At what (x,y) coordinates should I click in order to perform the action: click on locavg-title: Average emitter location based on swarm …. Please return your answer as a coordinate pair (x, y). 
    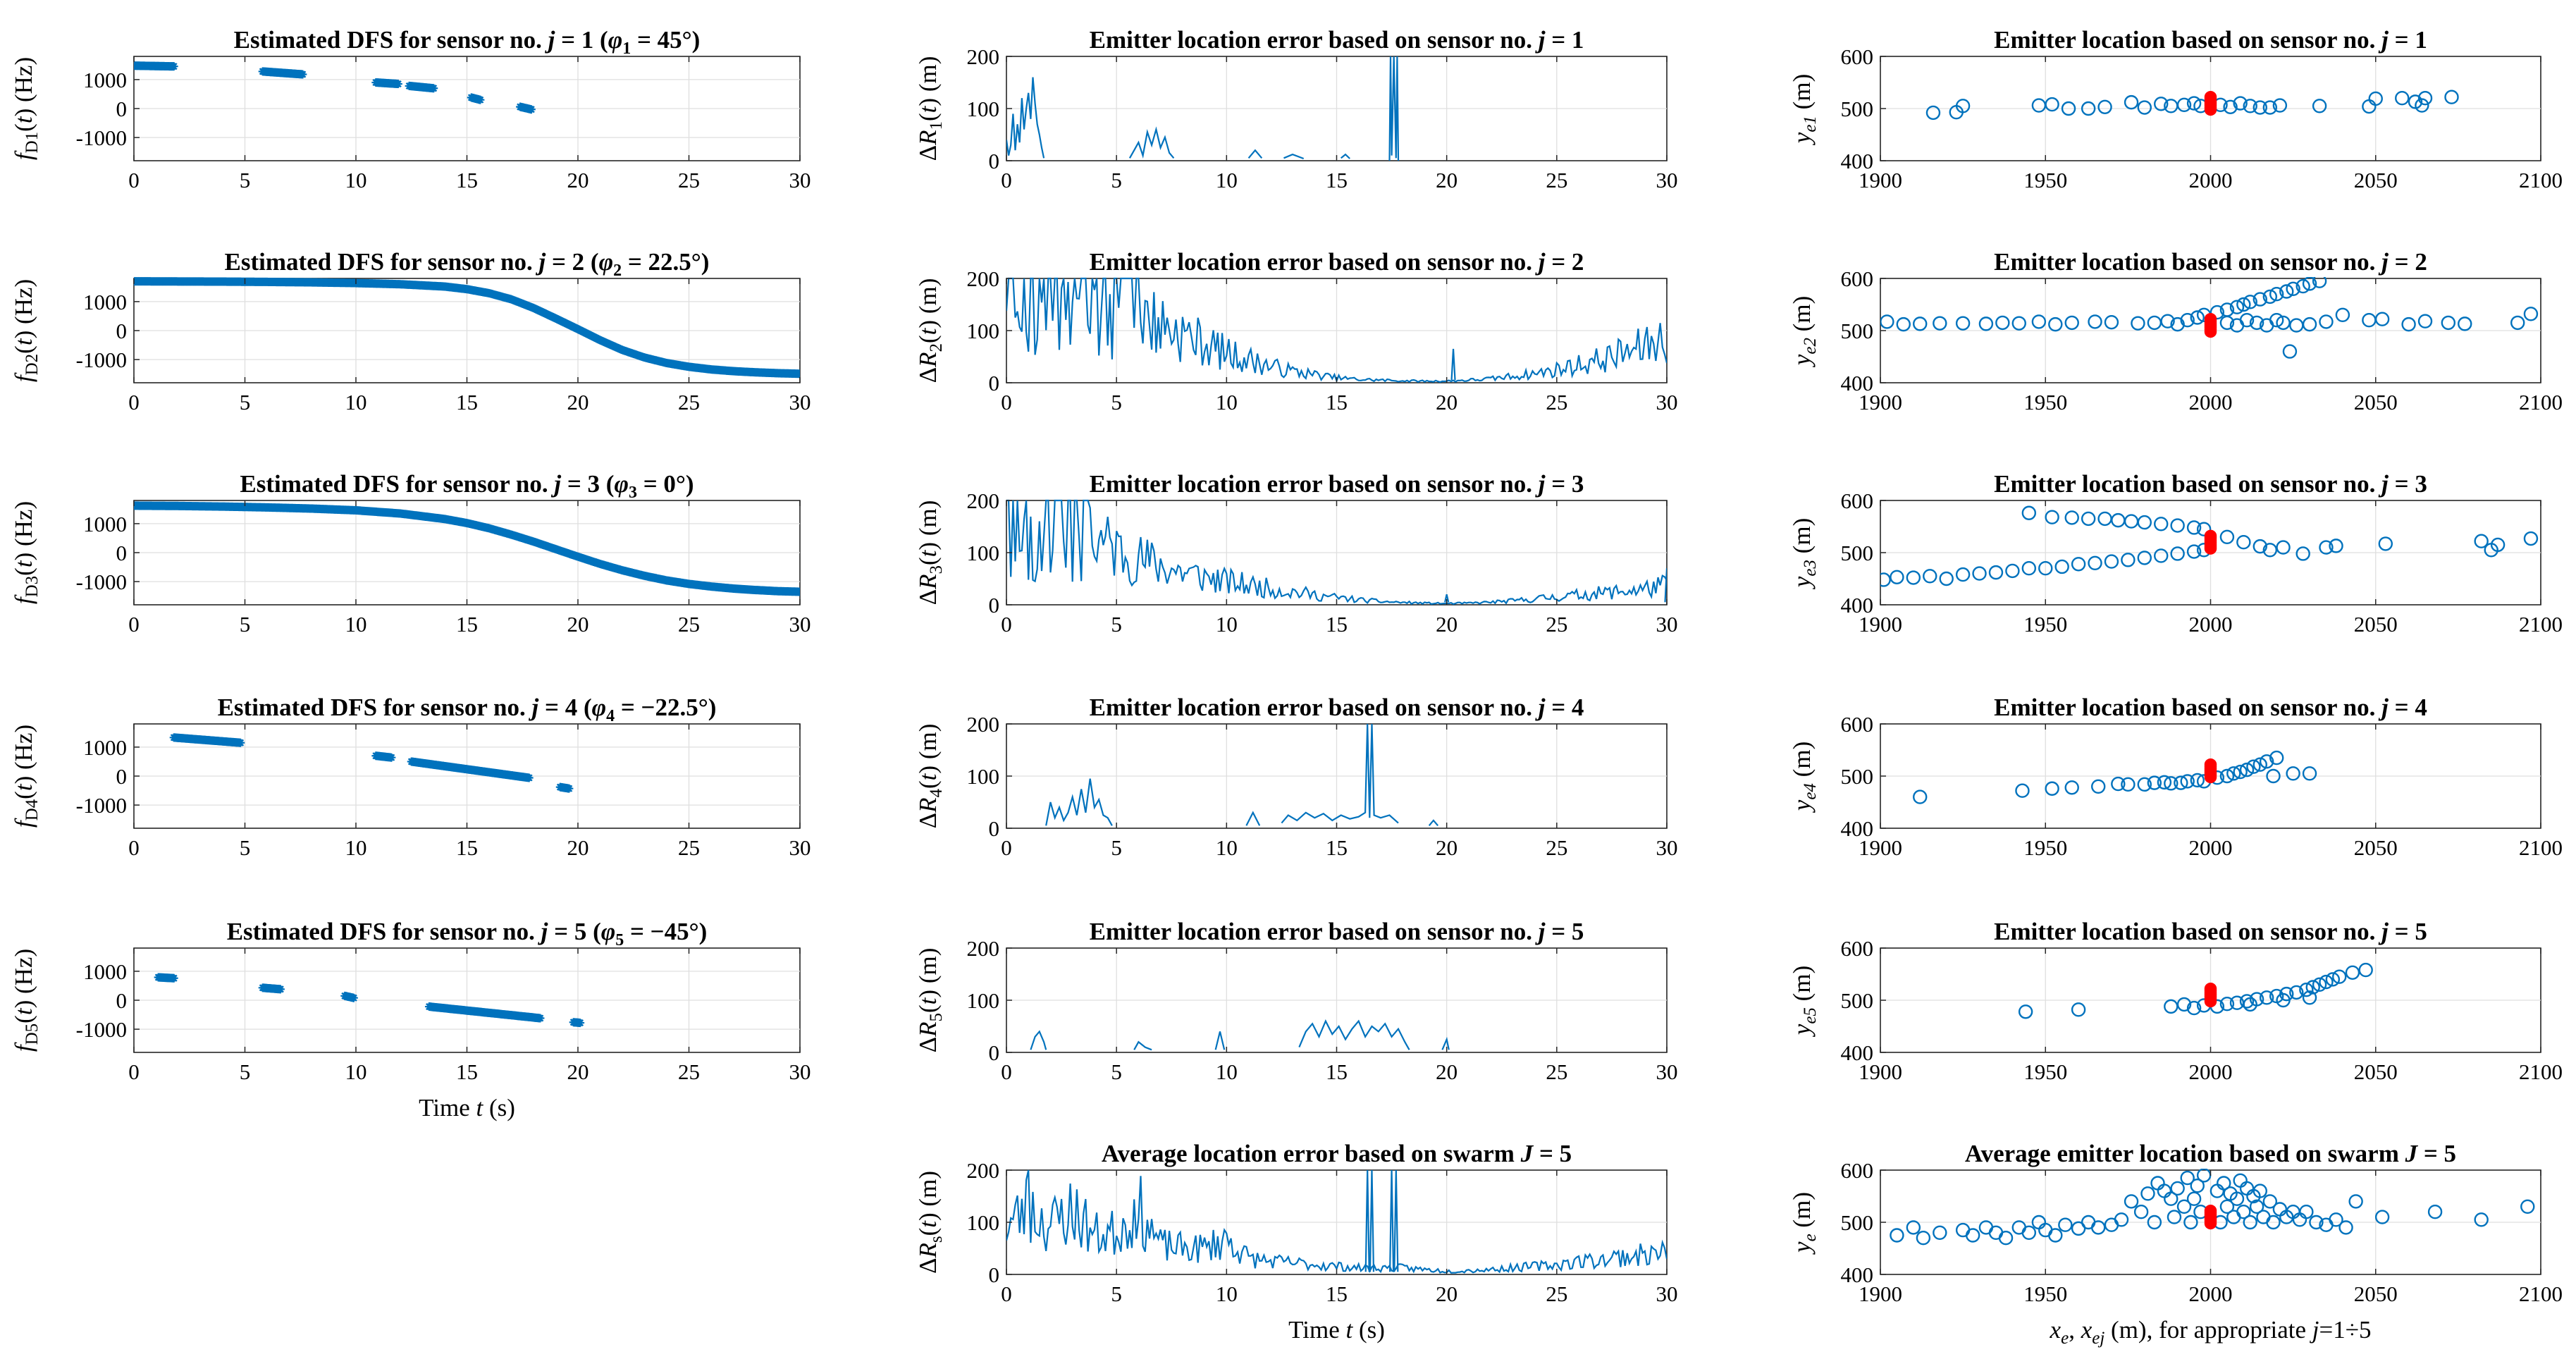
    Looking at the image, I should click on (2210, 1153).